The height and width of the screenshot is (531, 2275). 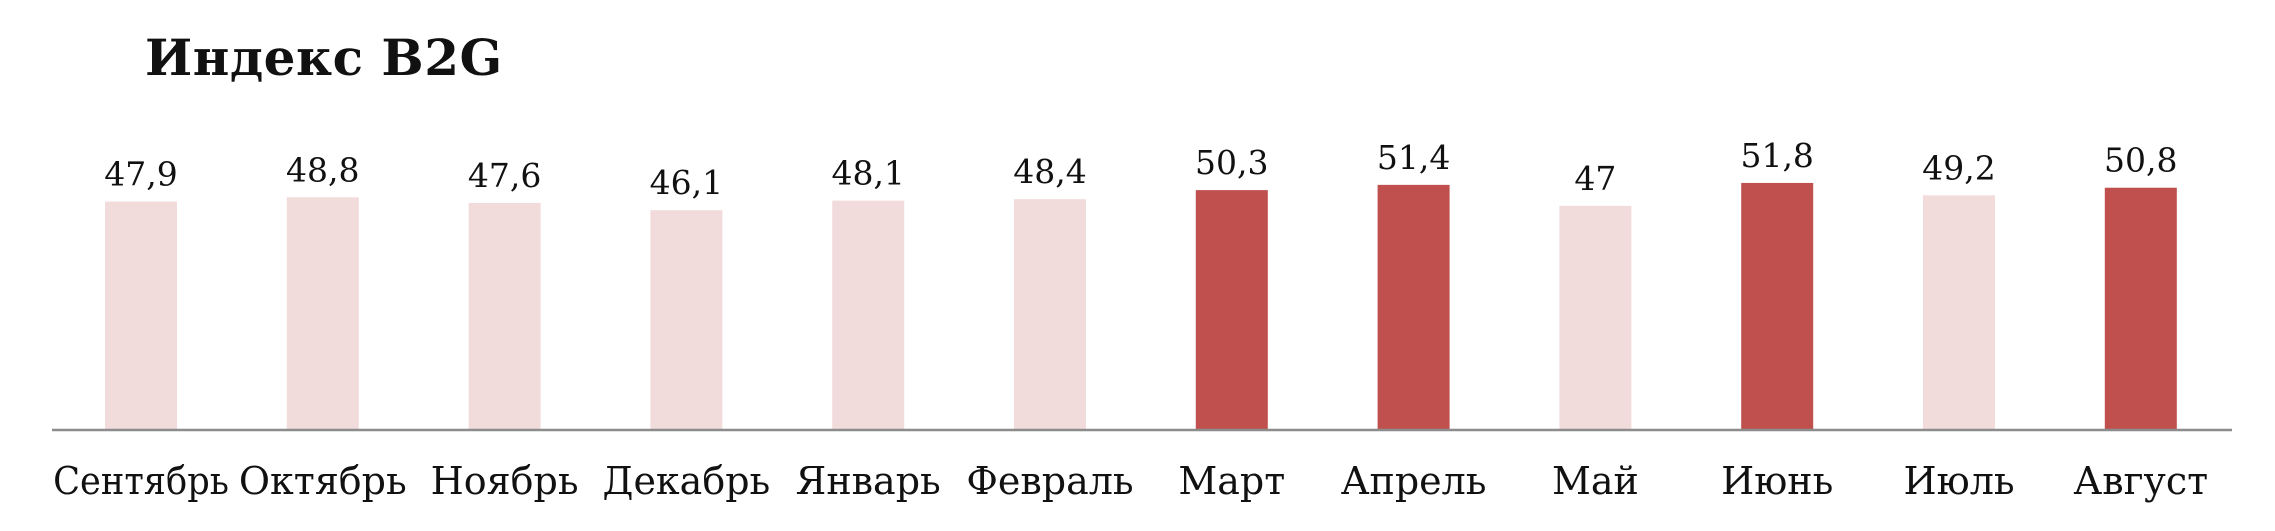 I want to click on category-label: Сентябрь, so click(x=141, y=481).